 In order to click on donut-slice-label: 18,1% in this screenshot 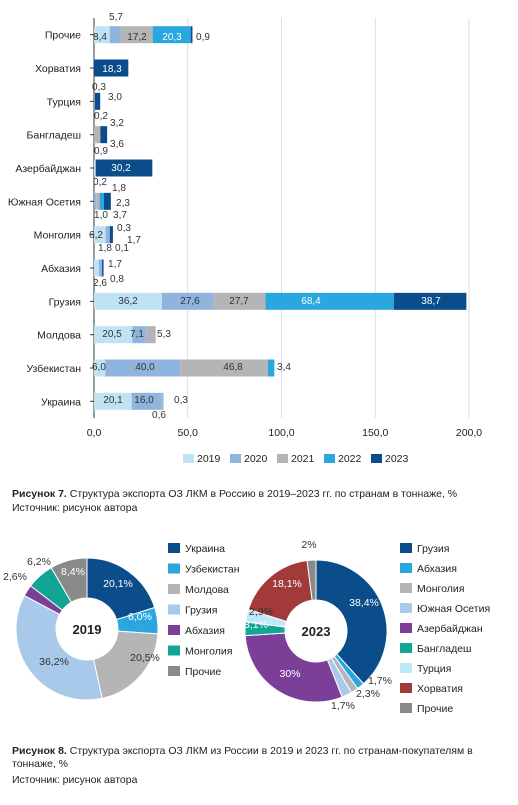, I will do `click(287, 584)`.